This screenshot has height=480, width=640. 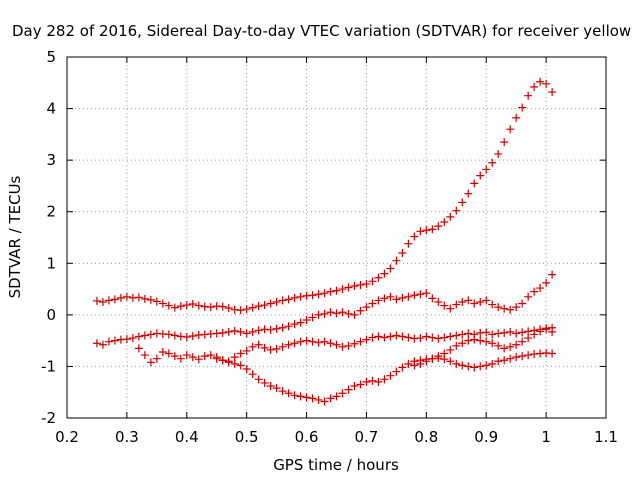 I want to click on x-tick-label: 0.2, so click(x=67, y=437).